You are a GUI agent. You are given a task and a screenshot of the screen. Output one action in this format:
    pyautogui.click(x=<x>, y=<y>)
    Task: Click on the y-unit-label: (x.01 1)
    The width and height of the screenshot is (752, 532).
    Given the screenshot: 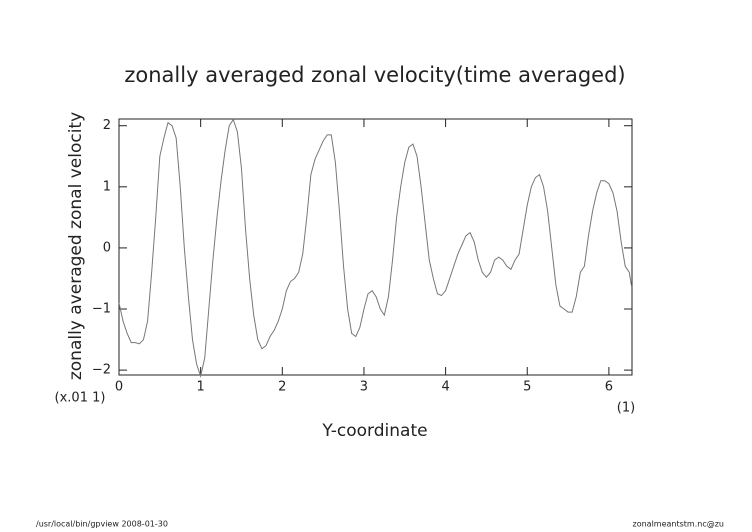 What is the action you would take?
    pyautogui.click(x=80, y=398)
    